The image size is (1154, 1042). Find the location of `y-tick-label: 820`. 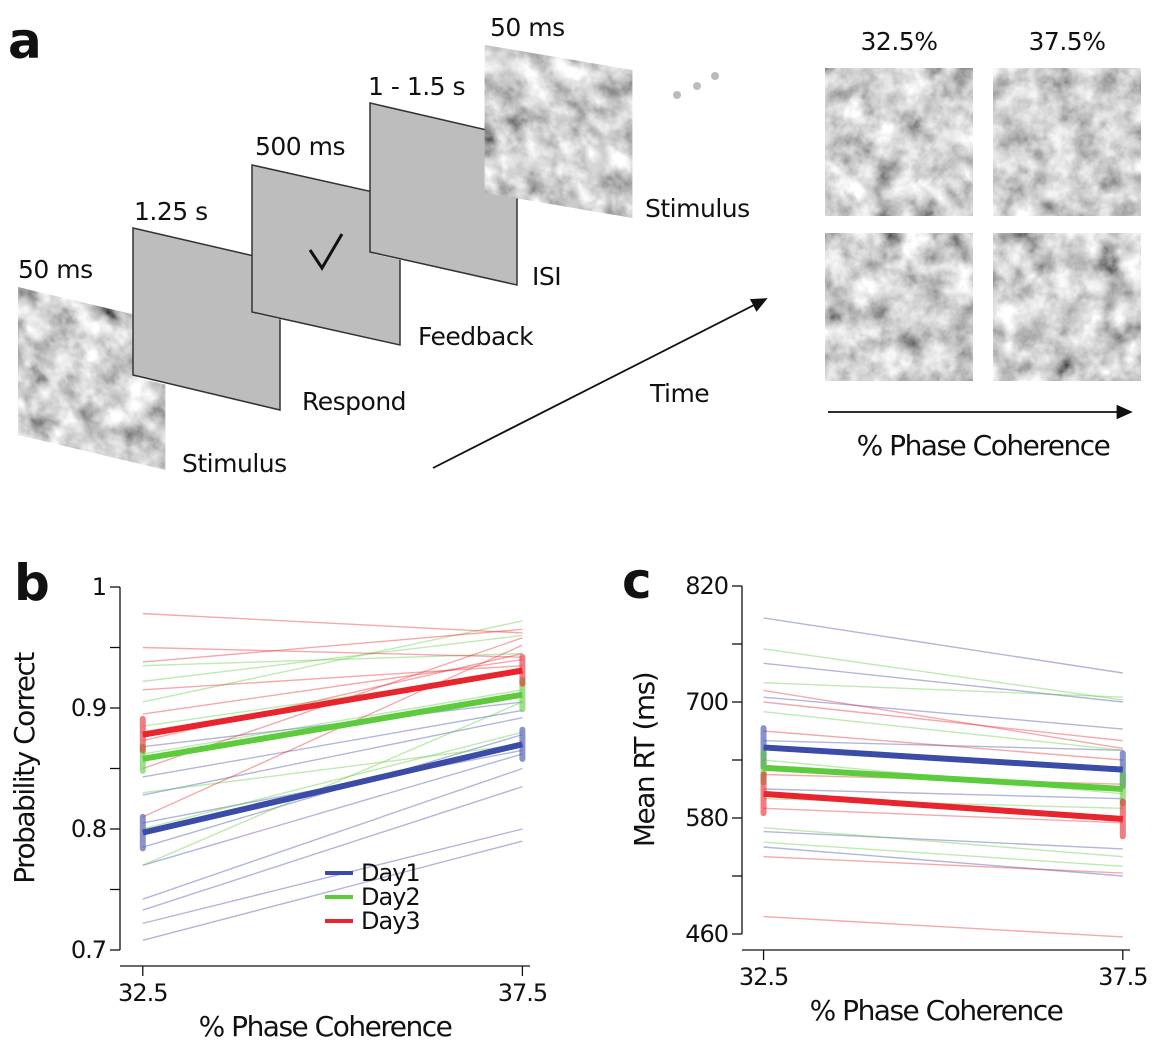

y-tick-label: 820 is located at coordinates (706, 586).